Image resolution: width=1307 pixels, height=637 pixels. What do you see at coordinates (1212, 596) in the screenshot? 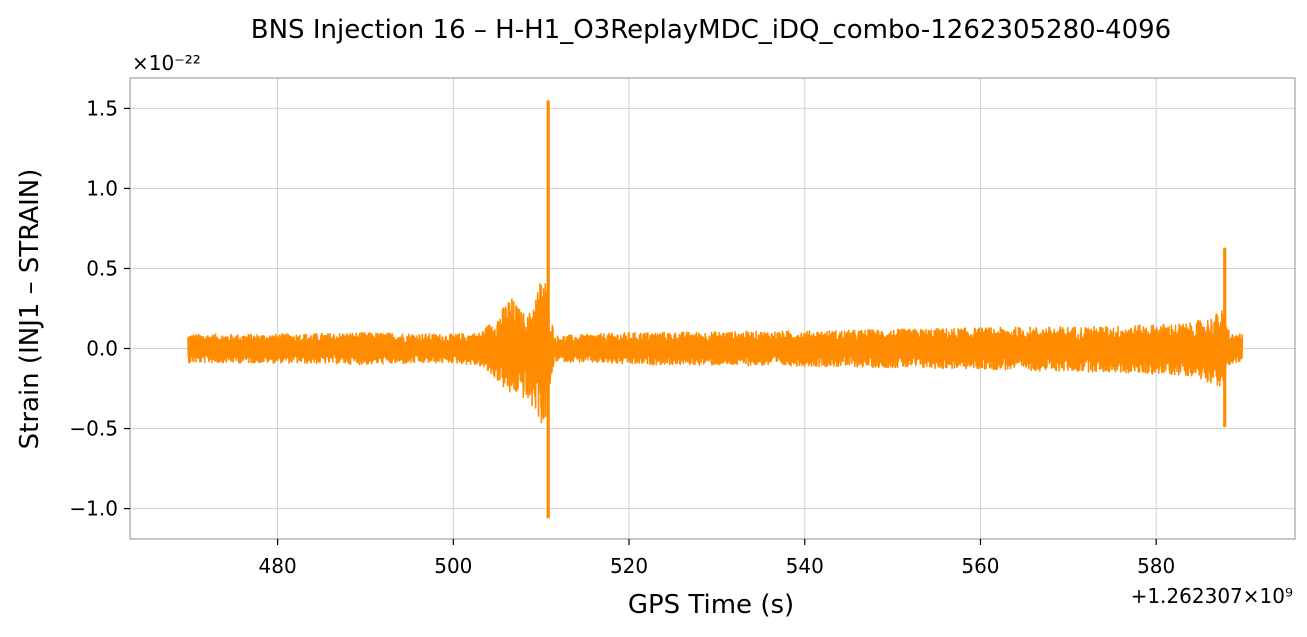
I see `x-offset-label: +1.262307×10⁹` at bounding box center [1212, 596].